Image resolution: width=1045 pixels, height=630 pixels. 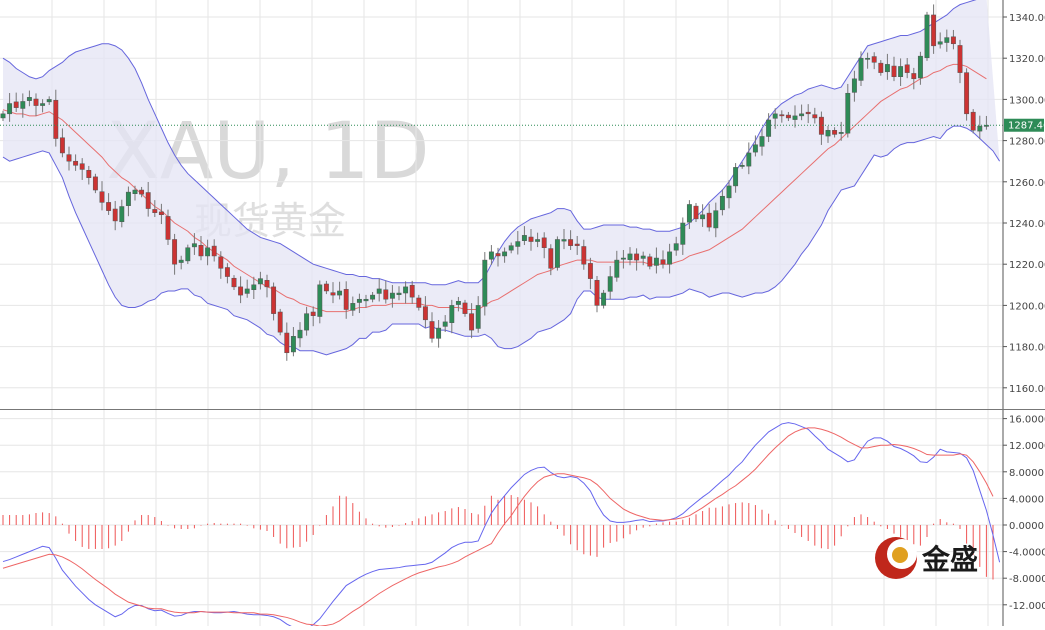 I want to click on last-price-label: 1287.46, so click(x=1024, y=125).